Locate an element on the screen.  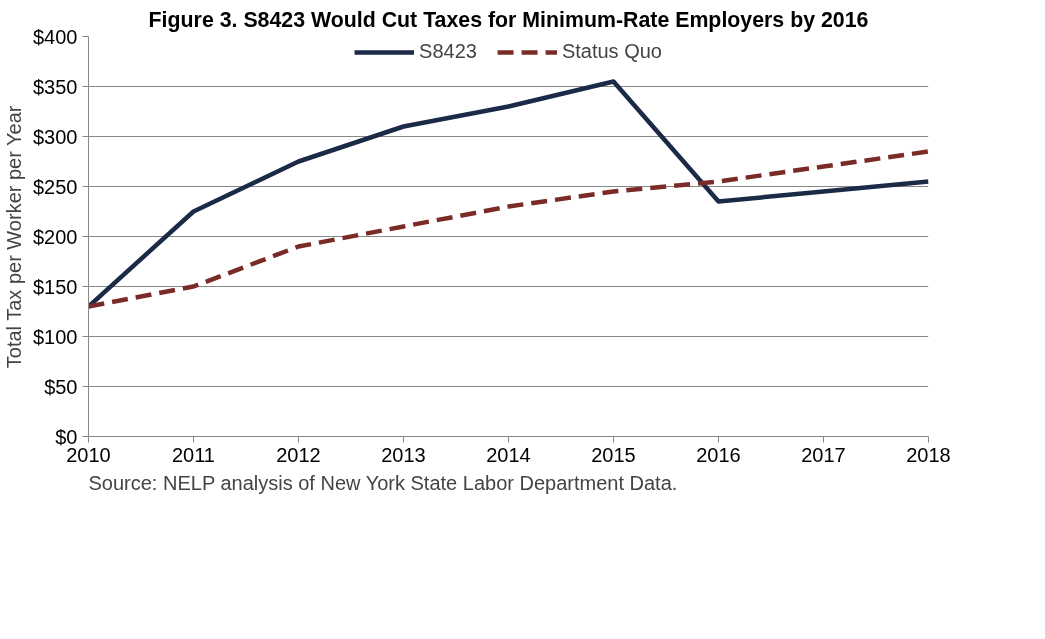
y-tick-label: $150 is located at coordinates (55, 286).